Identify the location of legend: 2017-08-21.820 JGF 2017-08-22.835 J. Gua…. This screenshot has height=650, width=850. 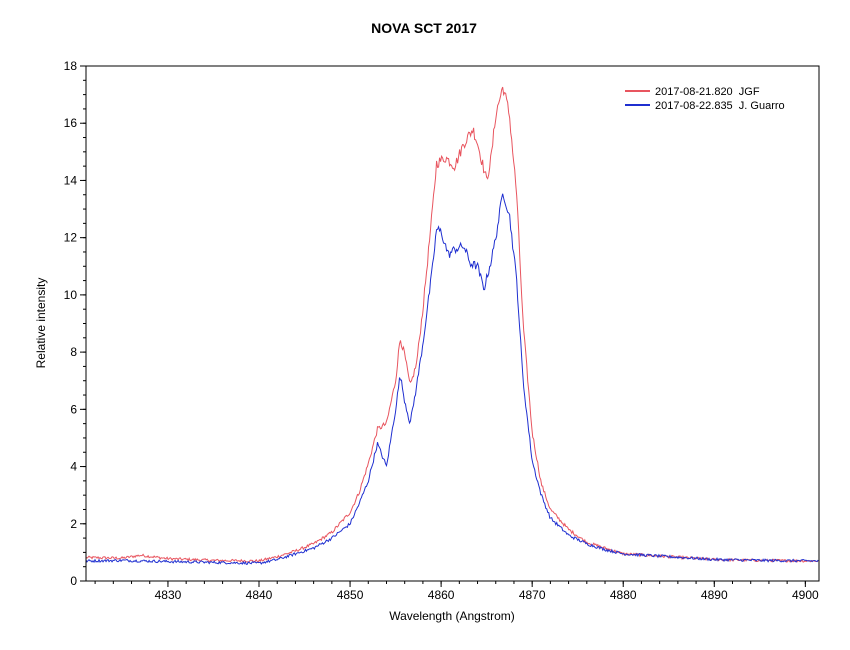
(705, 99).